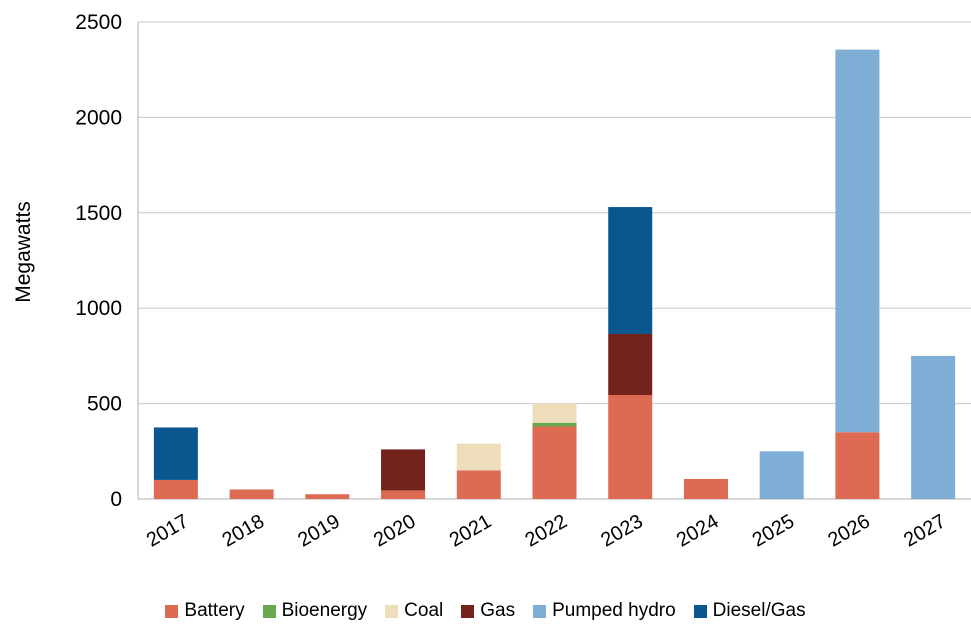  Describe the element at coordinates (98, 308) in the screenshot. I see `y-tick-label: 1000` at that location.